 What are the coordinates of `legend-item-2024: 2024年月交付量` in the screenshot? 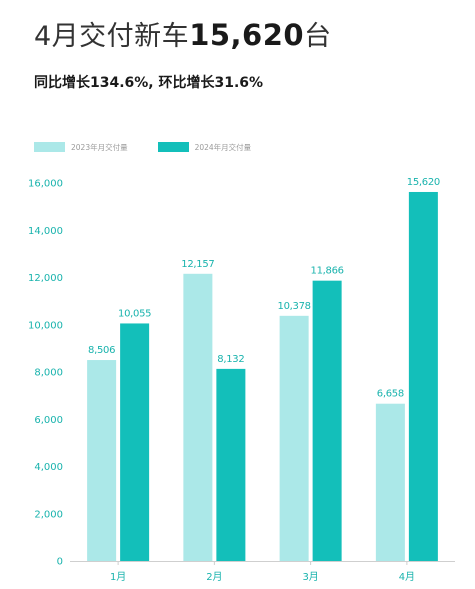 It's located at (204, 147).